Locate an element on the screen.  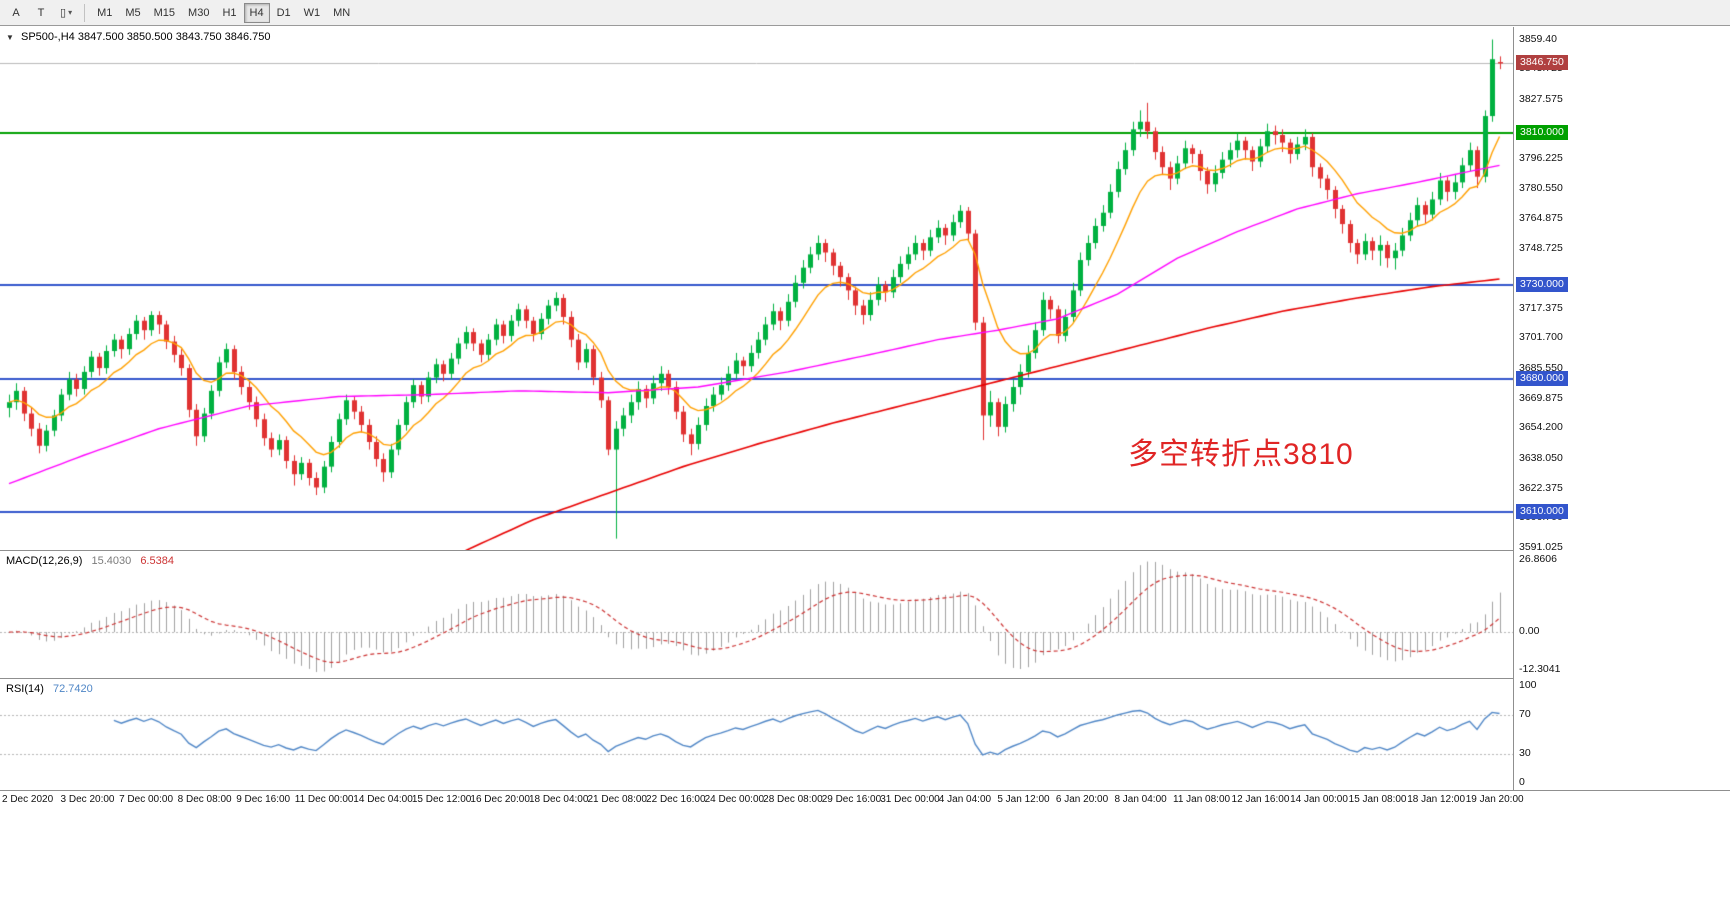
time-axis-label: 8 Jan 04:00 is located at coordinates (1140, 799).